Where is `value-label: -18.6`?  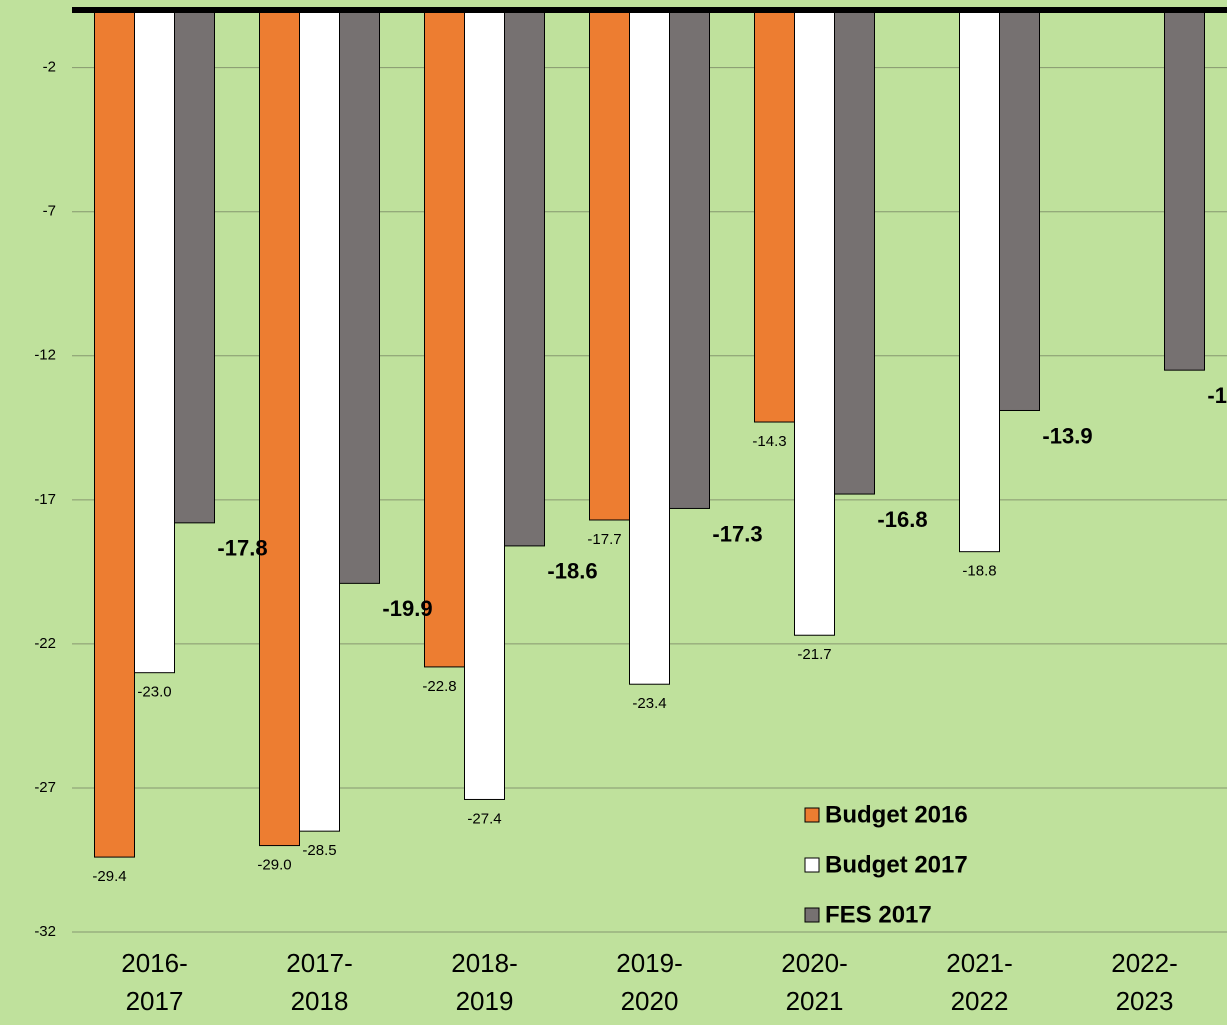
value-label: -18.6 is located at coordinates (572, 571).